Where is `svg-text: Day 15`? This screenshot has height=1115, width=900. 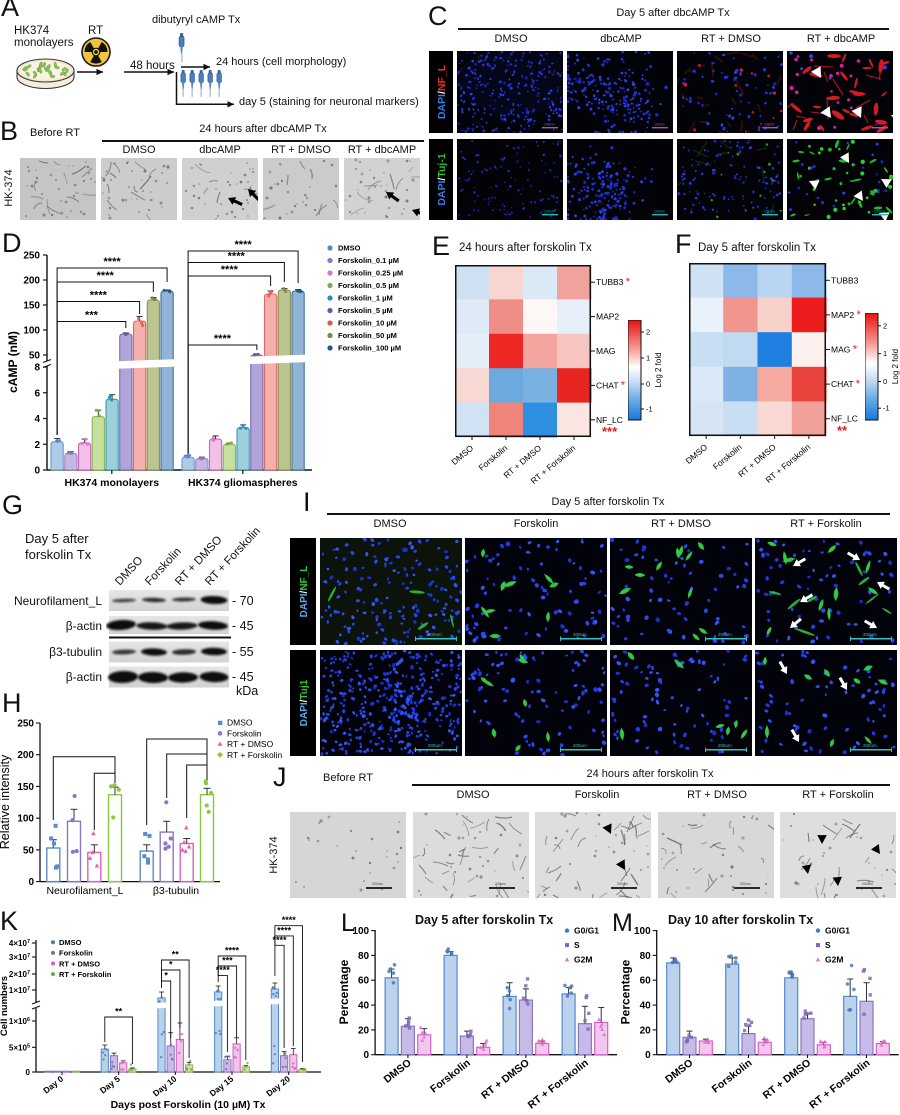
svg-text: Day 15 is located at coordinates (221, 1086).